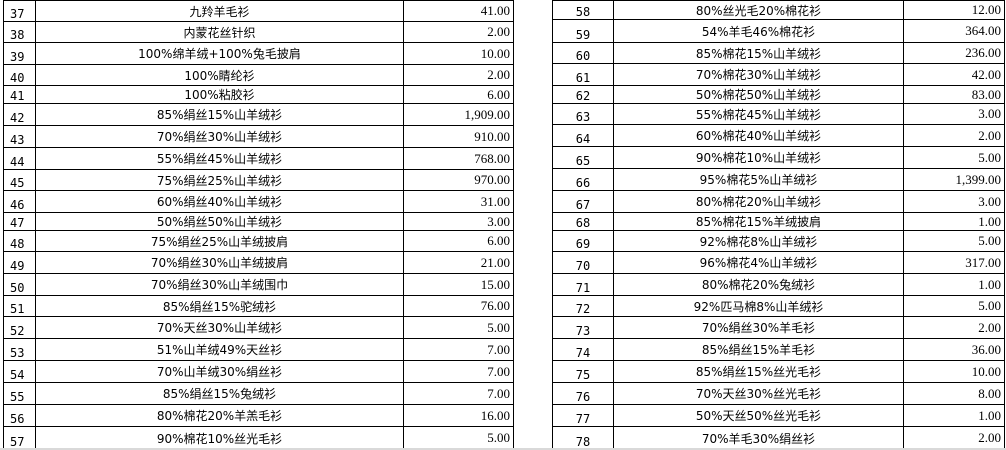 The height and width of the screenshot is (450, 1006). Describe the element at coordinates (583, 262) in the screenshot. I see `row-number-cell: 70` at that location.